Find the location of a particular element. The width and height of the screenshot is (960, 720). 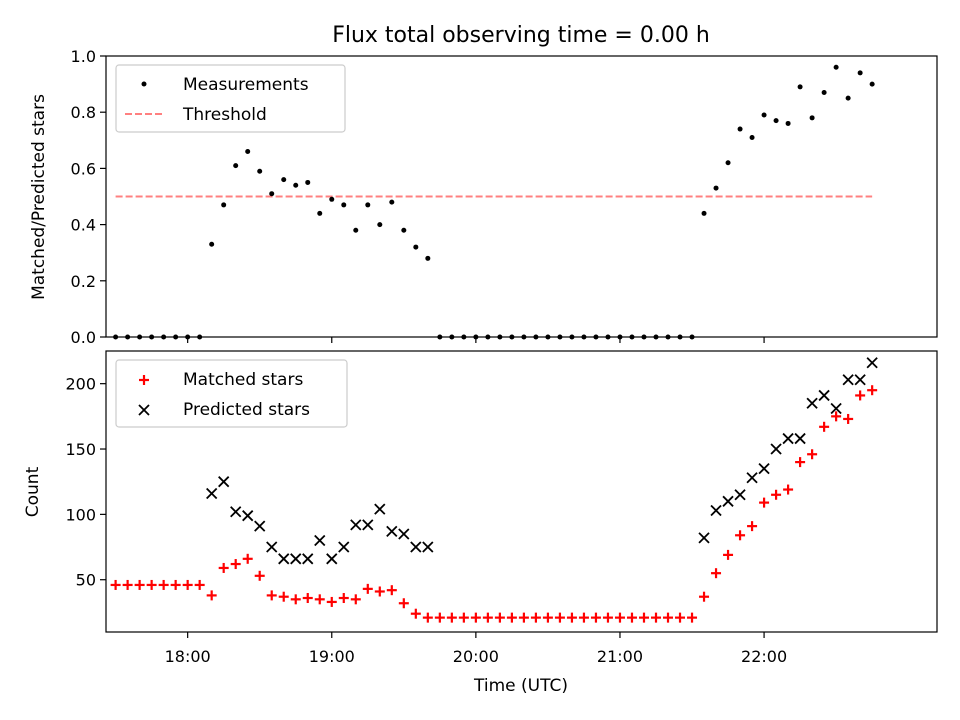

bottom-legend-box is located at coordinates (231, 393).